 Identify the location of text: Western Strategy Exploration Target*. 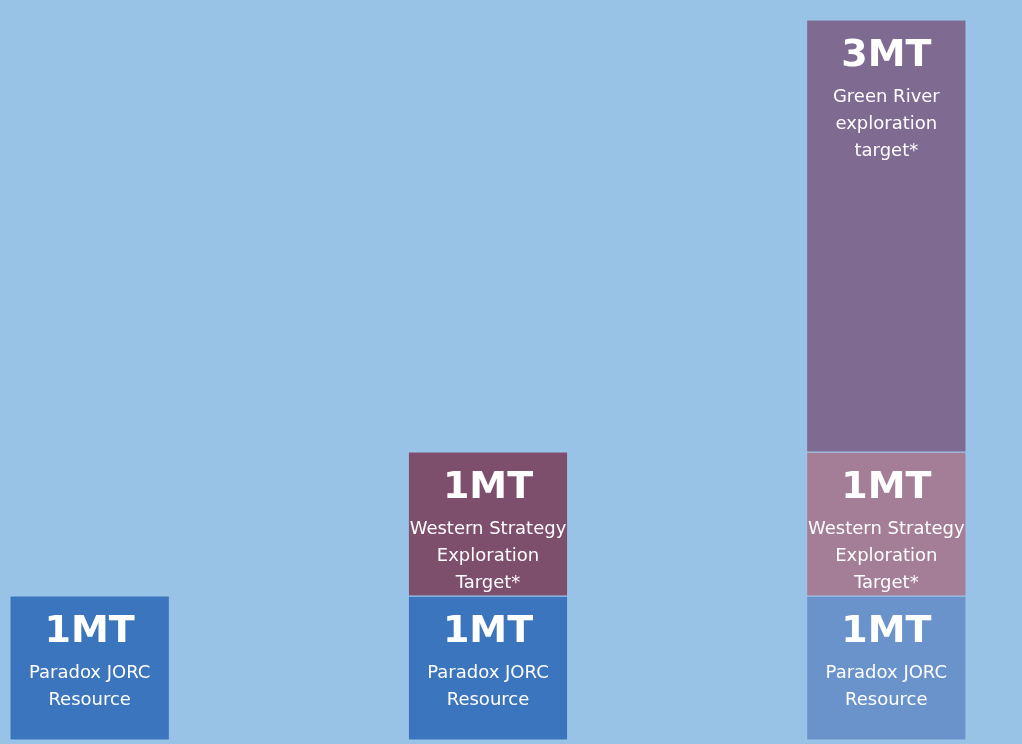
(886, 554).